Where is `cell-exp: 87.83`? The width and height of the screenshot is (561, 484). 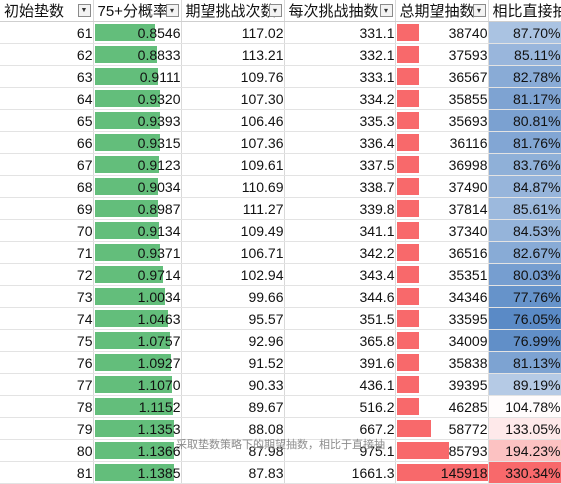
cell-exp: 87.83 is located at coordinates (232, 473).